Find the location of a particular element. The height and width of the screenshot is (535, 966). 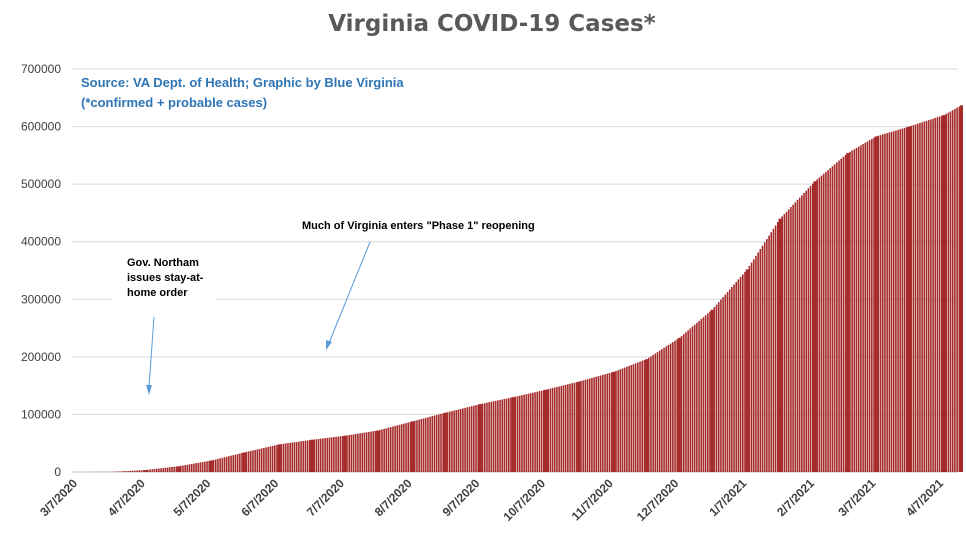

annotation-arrow is located at coordinates (151, 352).